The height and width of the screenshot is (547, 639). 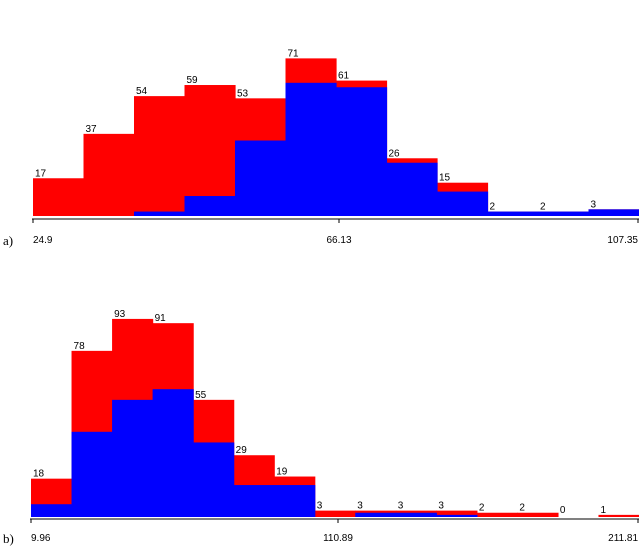 What do you see at coordinates (543, 207) in the screenshot?
I see `count-label-a-10: 2` at bounding box center [543, 207].